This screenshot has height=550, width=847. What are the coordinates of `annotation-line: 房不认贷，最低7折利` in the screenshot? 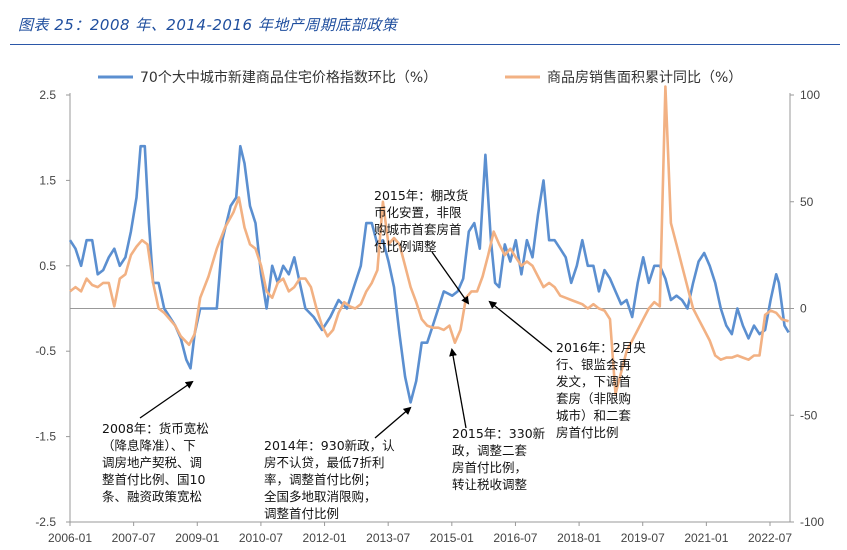 It's located at (324, 462).